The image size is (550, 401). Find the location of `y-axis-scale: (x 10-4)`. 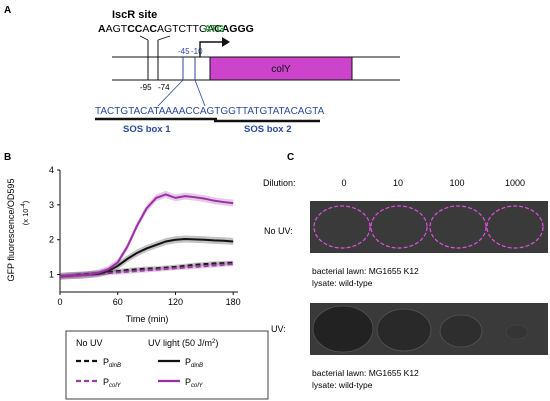

y-axis-scale: (x 10-4) is located at coordinates (25, 212).